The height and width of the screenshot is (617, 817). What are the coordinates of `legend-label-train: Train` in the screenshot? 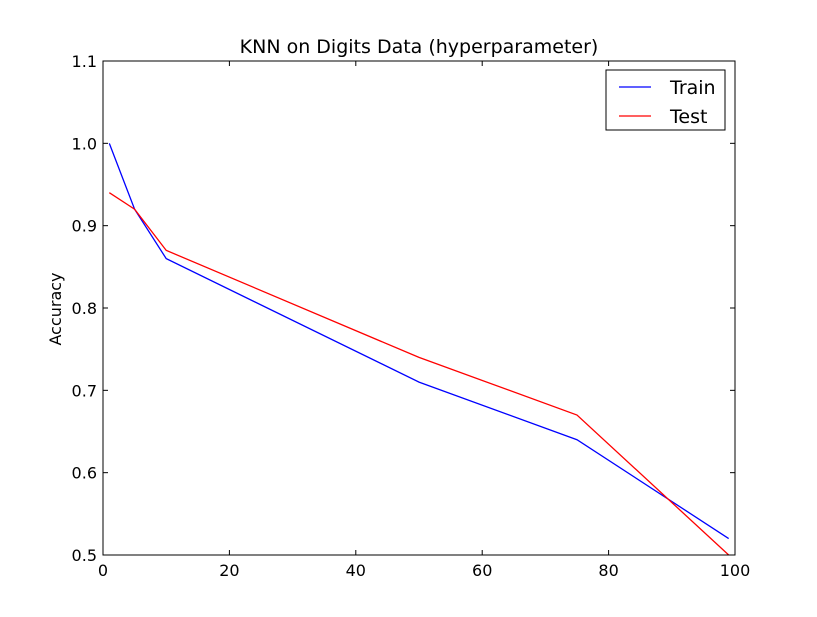 It's located at (692, 88).